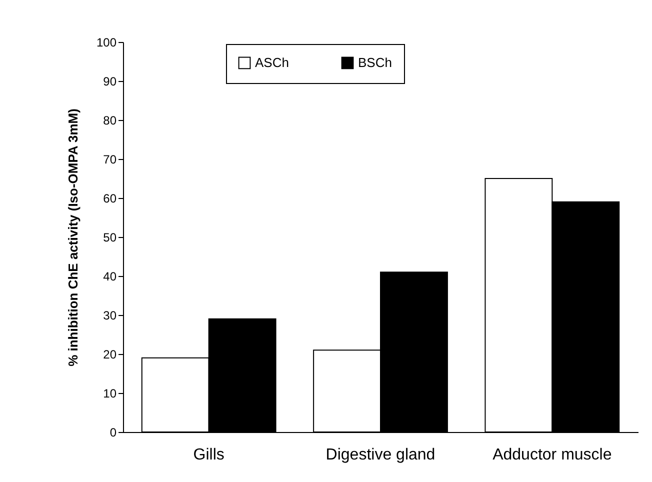 This screenshot has width=652, height=482. I want to click on y-tick-label: 90, so click(110, 81).